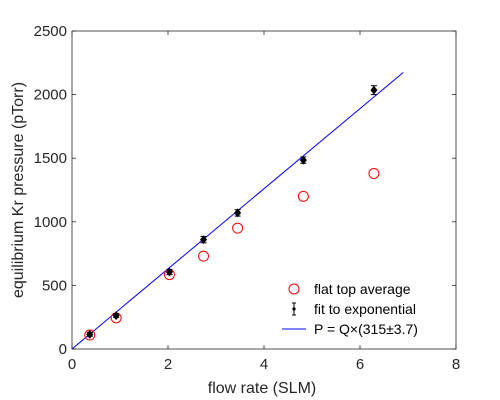 Image resolution: width=500 pixels, height=400 pixels. What do you see at coordinates (50, 31) in the screenshot?
I see `y-tick-label: 2500` at bounding box center [50, 31].